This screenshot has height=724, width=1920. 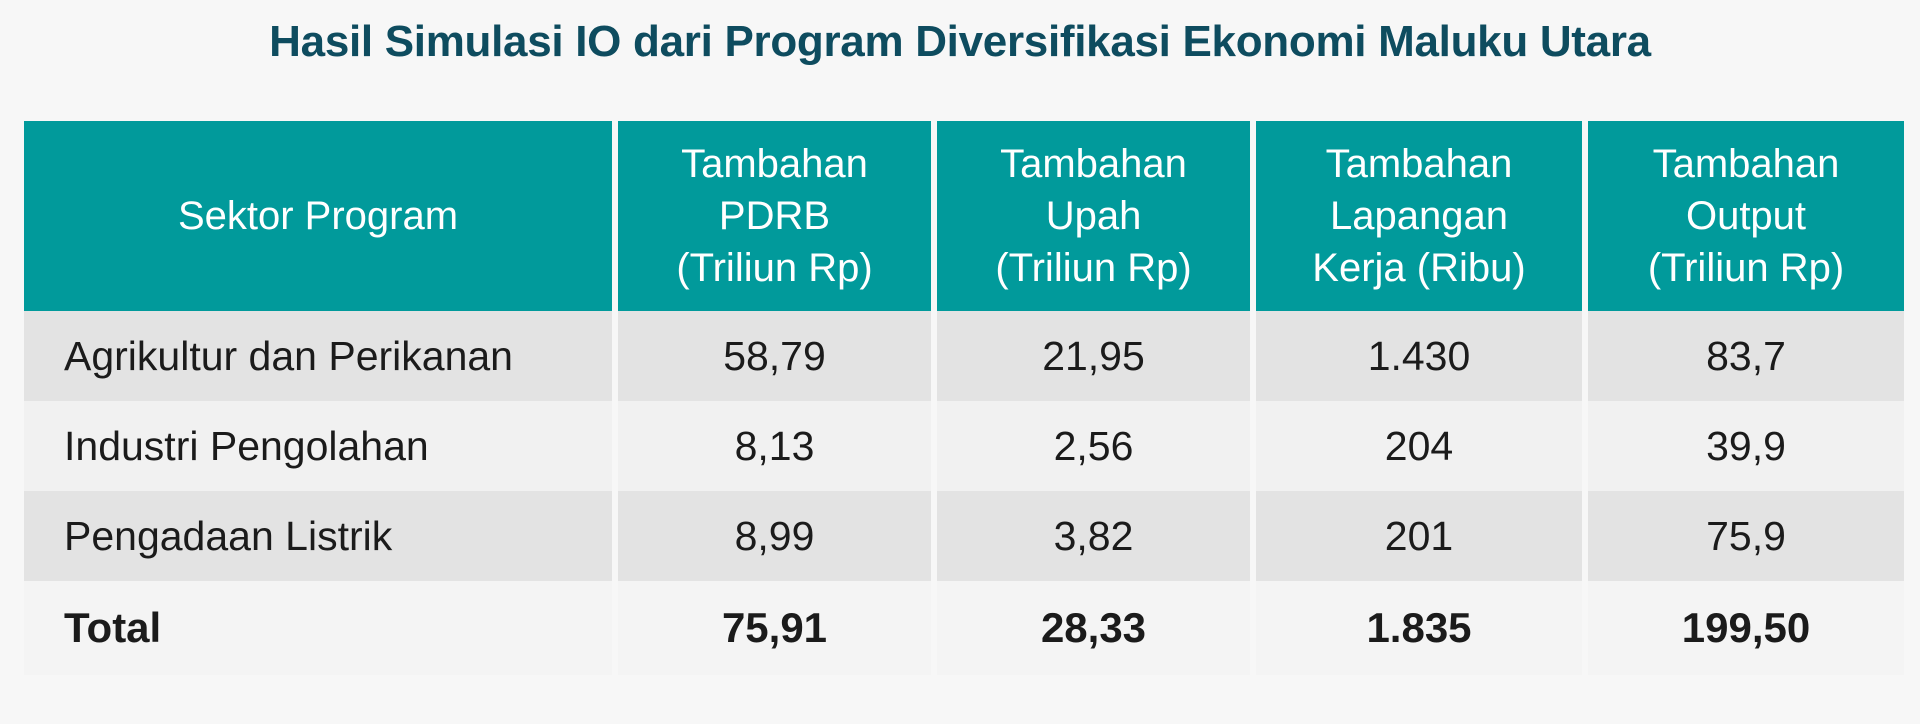 I want to click on cell-pdrb: 8,99, so click(x=774, y=536).